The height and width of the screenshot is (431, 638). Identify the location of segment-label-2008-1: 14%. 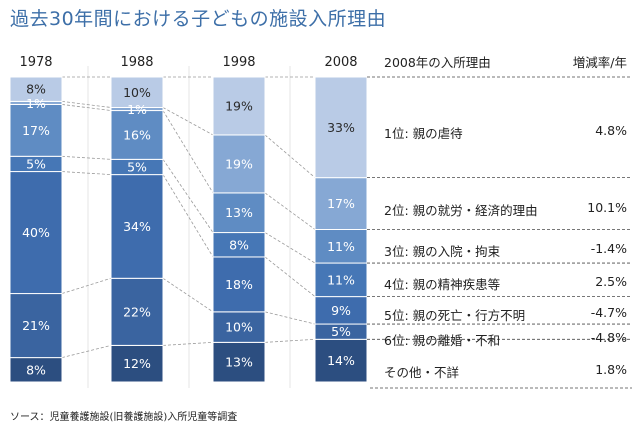
(341, 360).